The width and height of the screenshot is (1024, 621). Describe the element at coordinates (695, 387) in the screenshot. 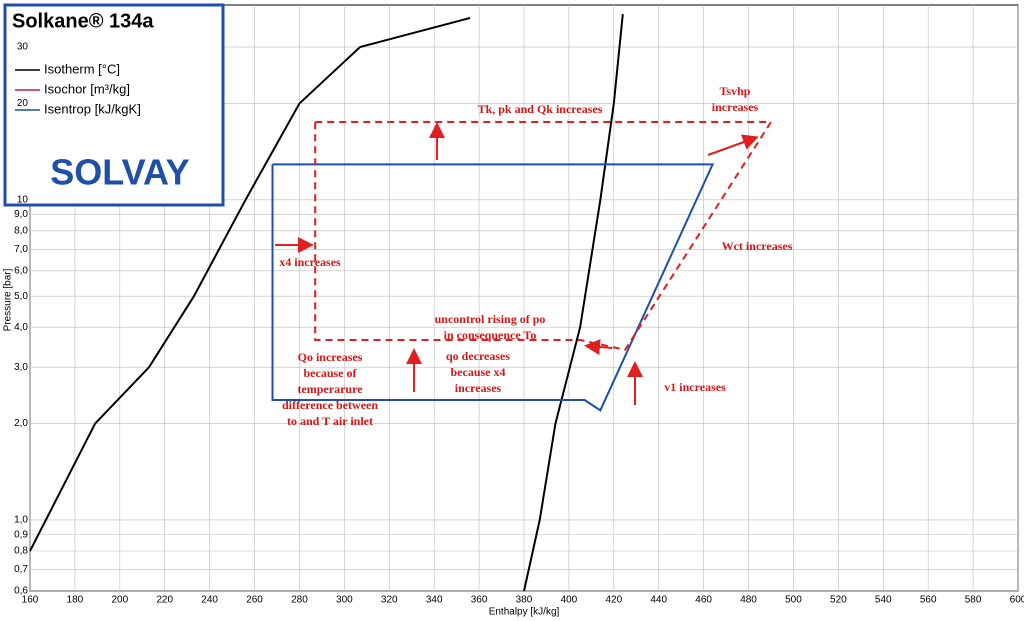

I see `annotation: v1 increases` at that location.